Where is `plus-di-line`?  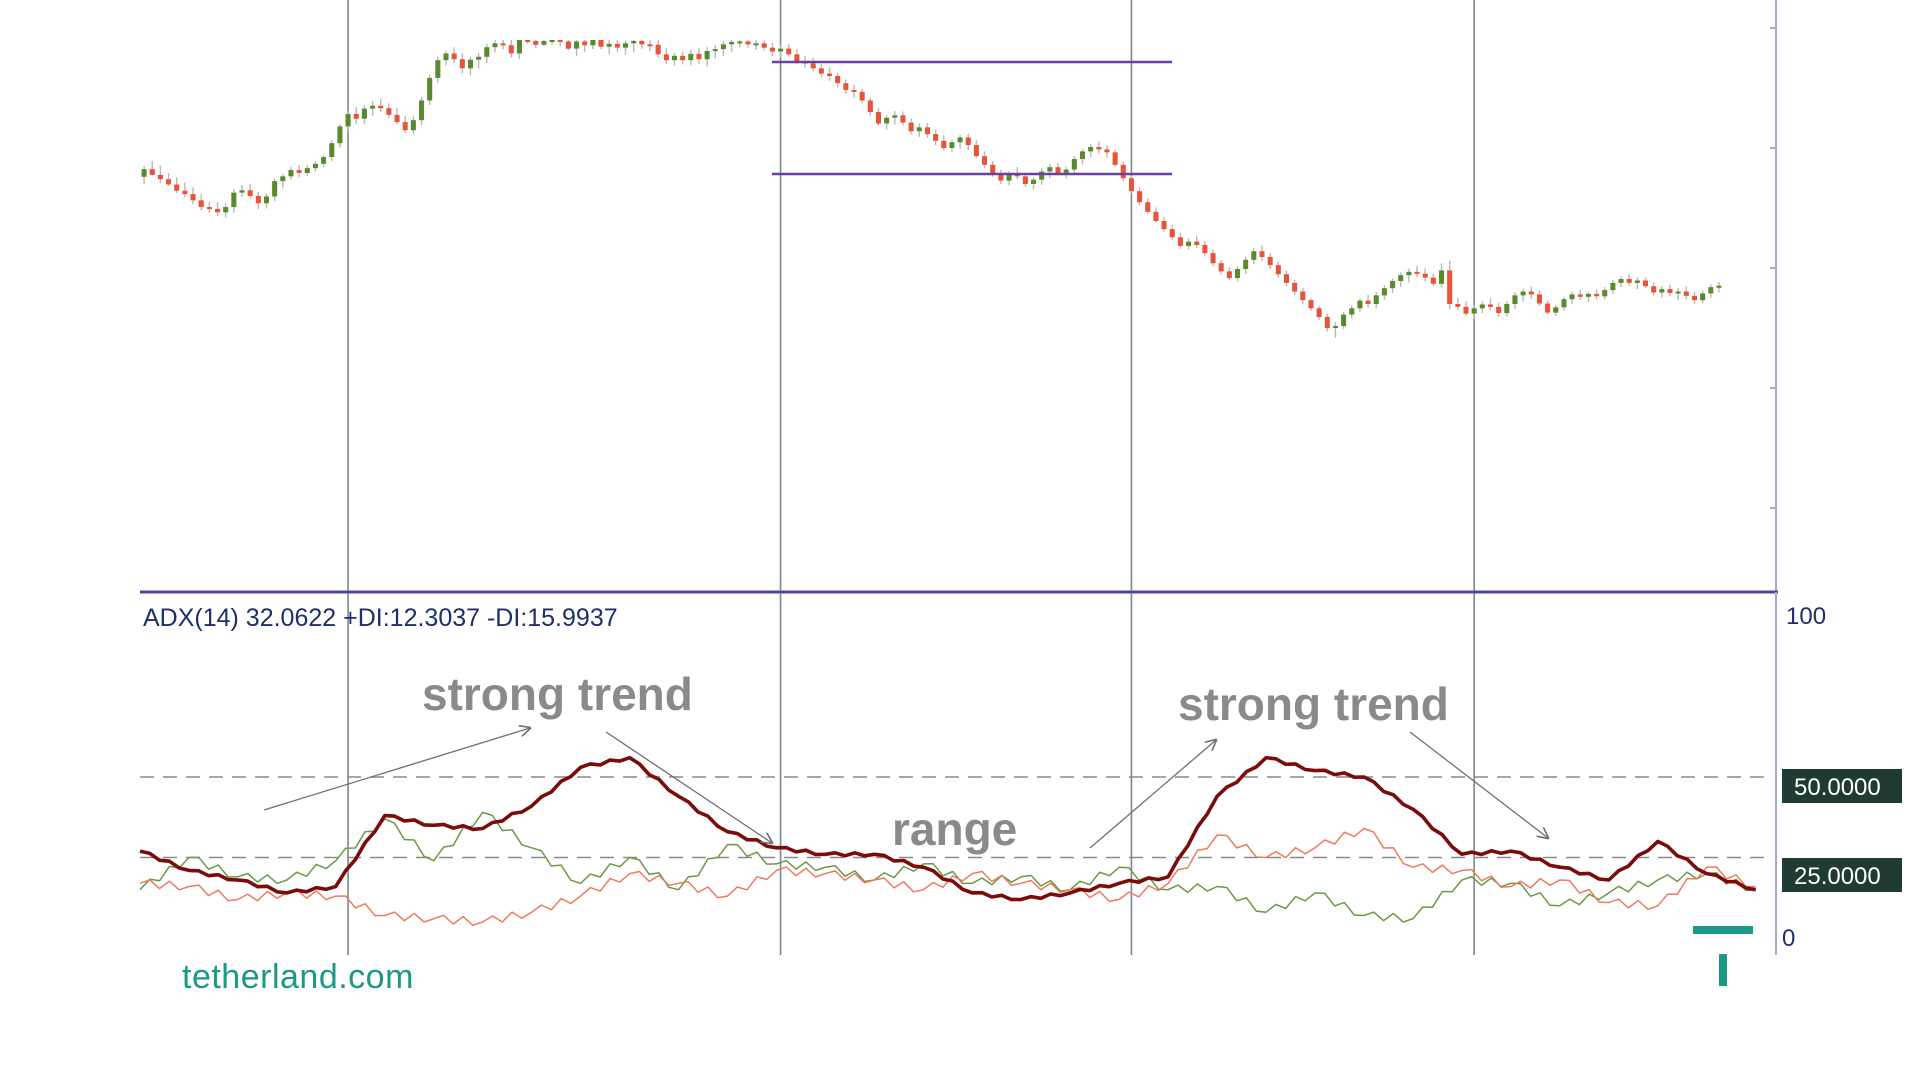
plus-di-line is located at coordinates (947, 867).